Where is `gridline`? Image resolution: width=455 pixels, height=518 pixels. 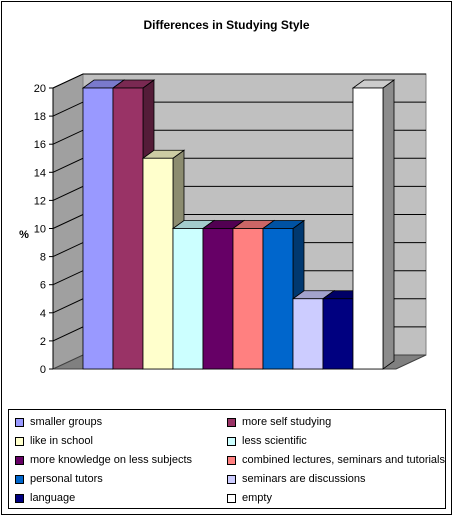 gridline is located at coordinates (239, 81).